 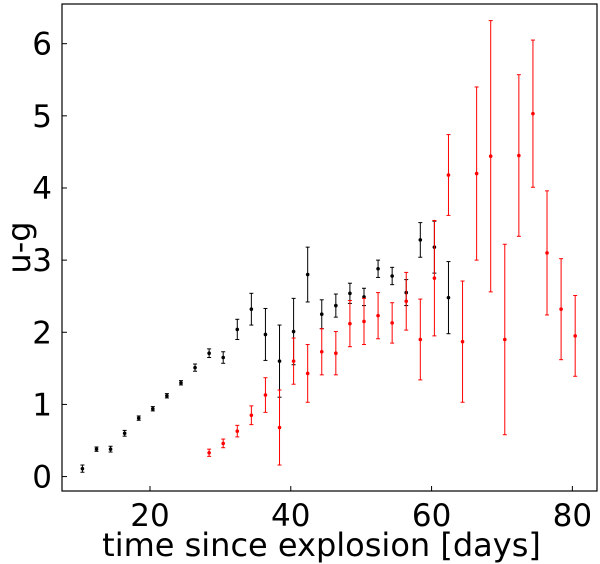 What do you see at coordinates (42, 333) in the screenshot?
I see `y-tick-label: 2` at bounding box center [42, 333].